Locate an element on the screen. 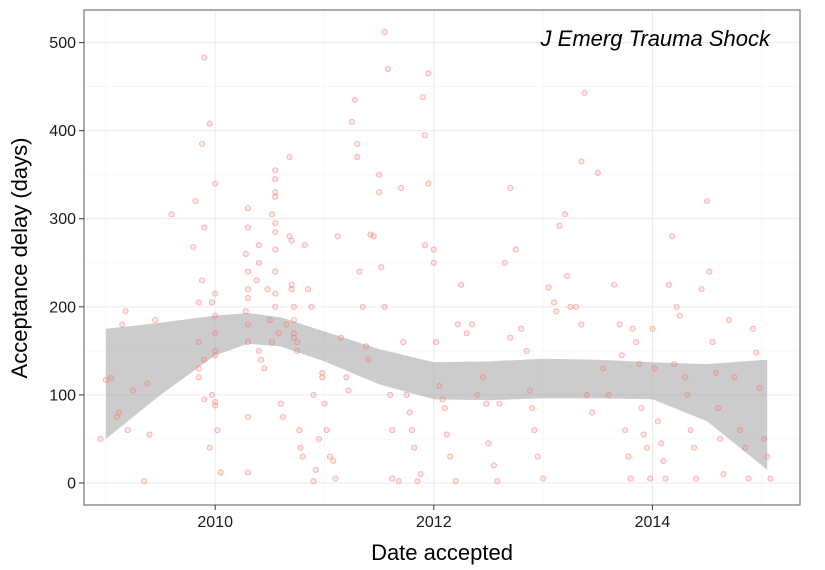 The width and height of the screenshot is (825, 570). y-tick-label: 100 is located at coordinates (62, 395).